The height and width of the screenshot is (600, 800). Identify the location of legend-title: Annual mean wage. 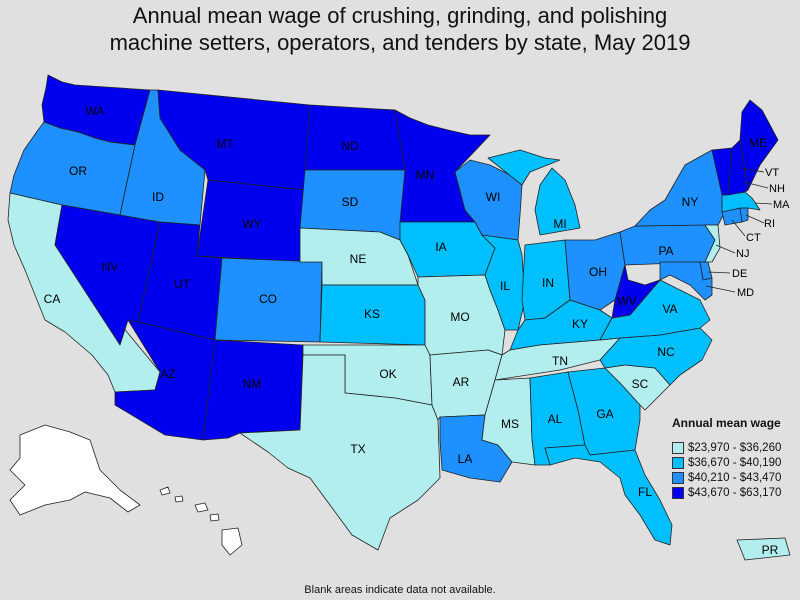
(726, 423).